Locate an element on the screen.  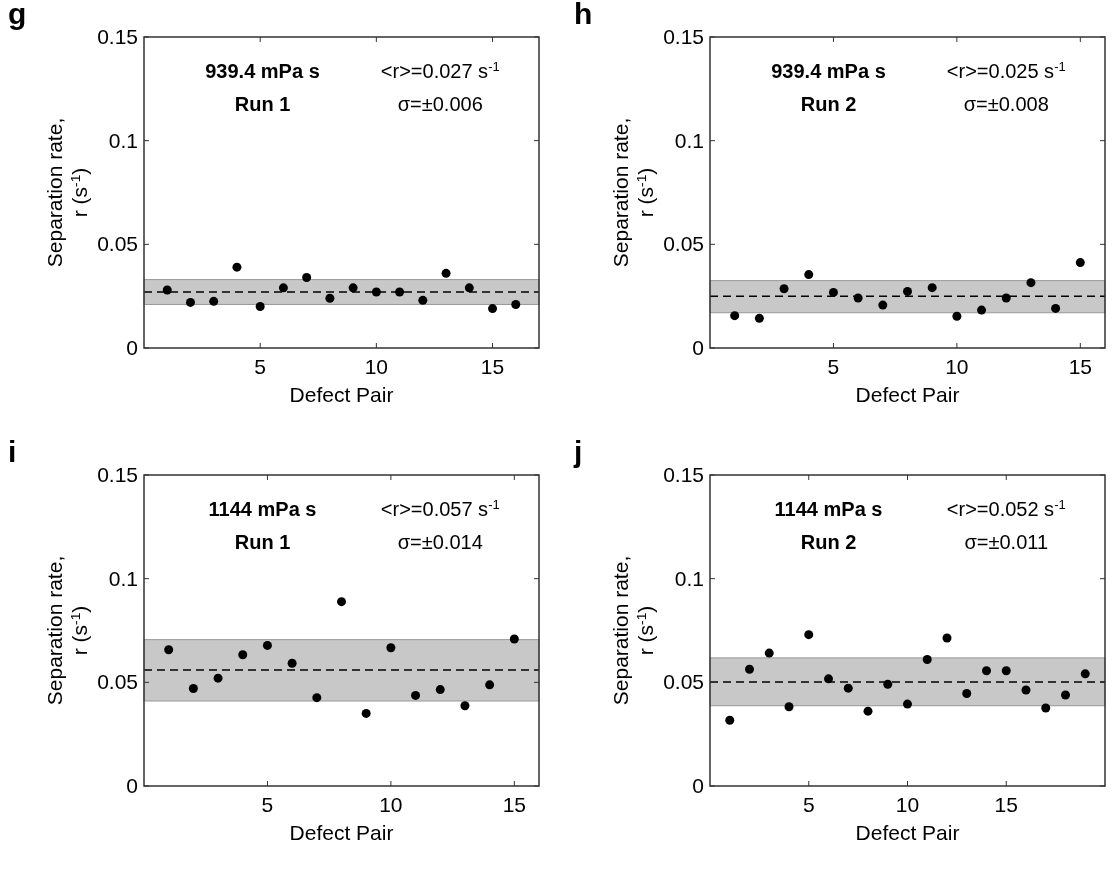
annotation: <r>=0.027 s$^{-1}$ is located at coordinates (440, 70).